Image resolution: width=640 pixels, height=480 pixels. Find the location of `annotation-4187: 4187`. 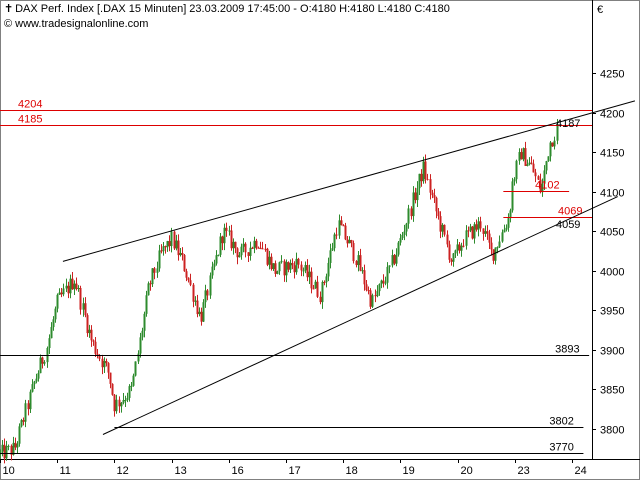

annotation-4187: 4187 is located at coordinates (568, 124).